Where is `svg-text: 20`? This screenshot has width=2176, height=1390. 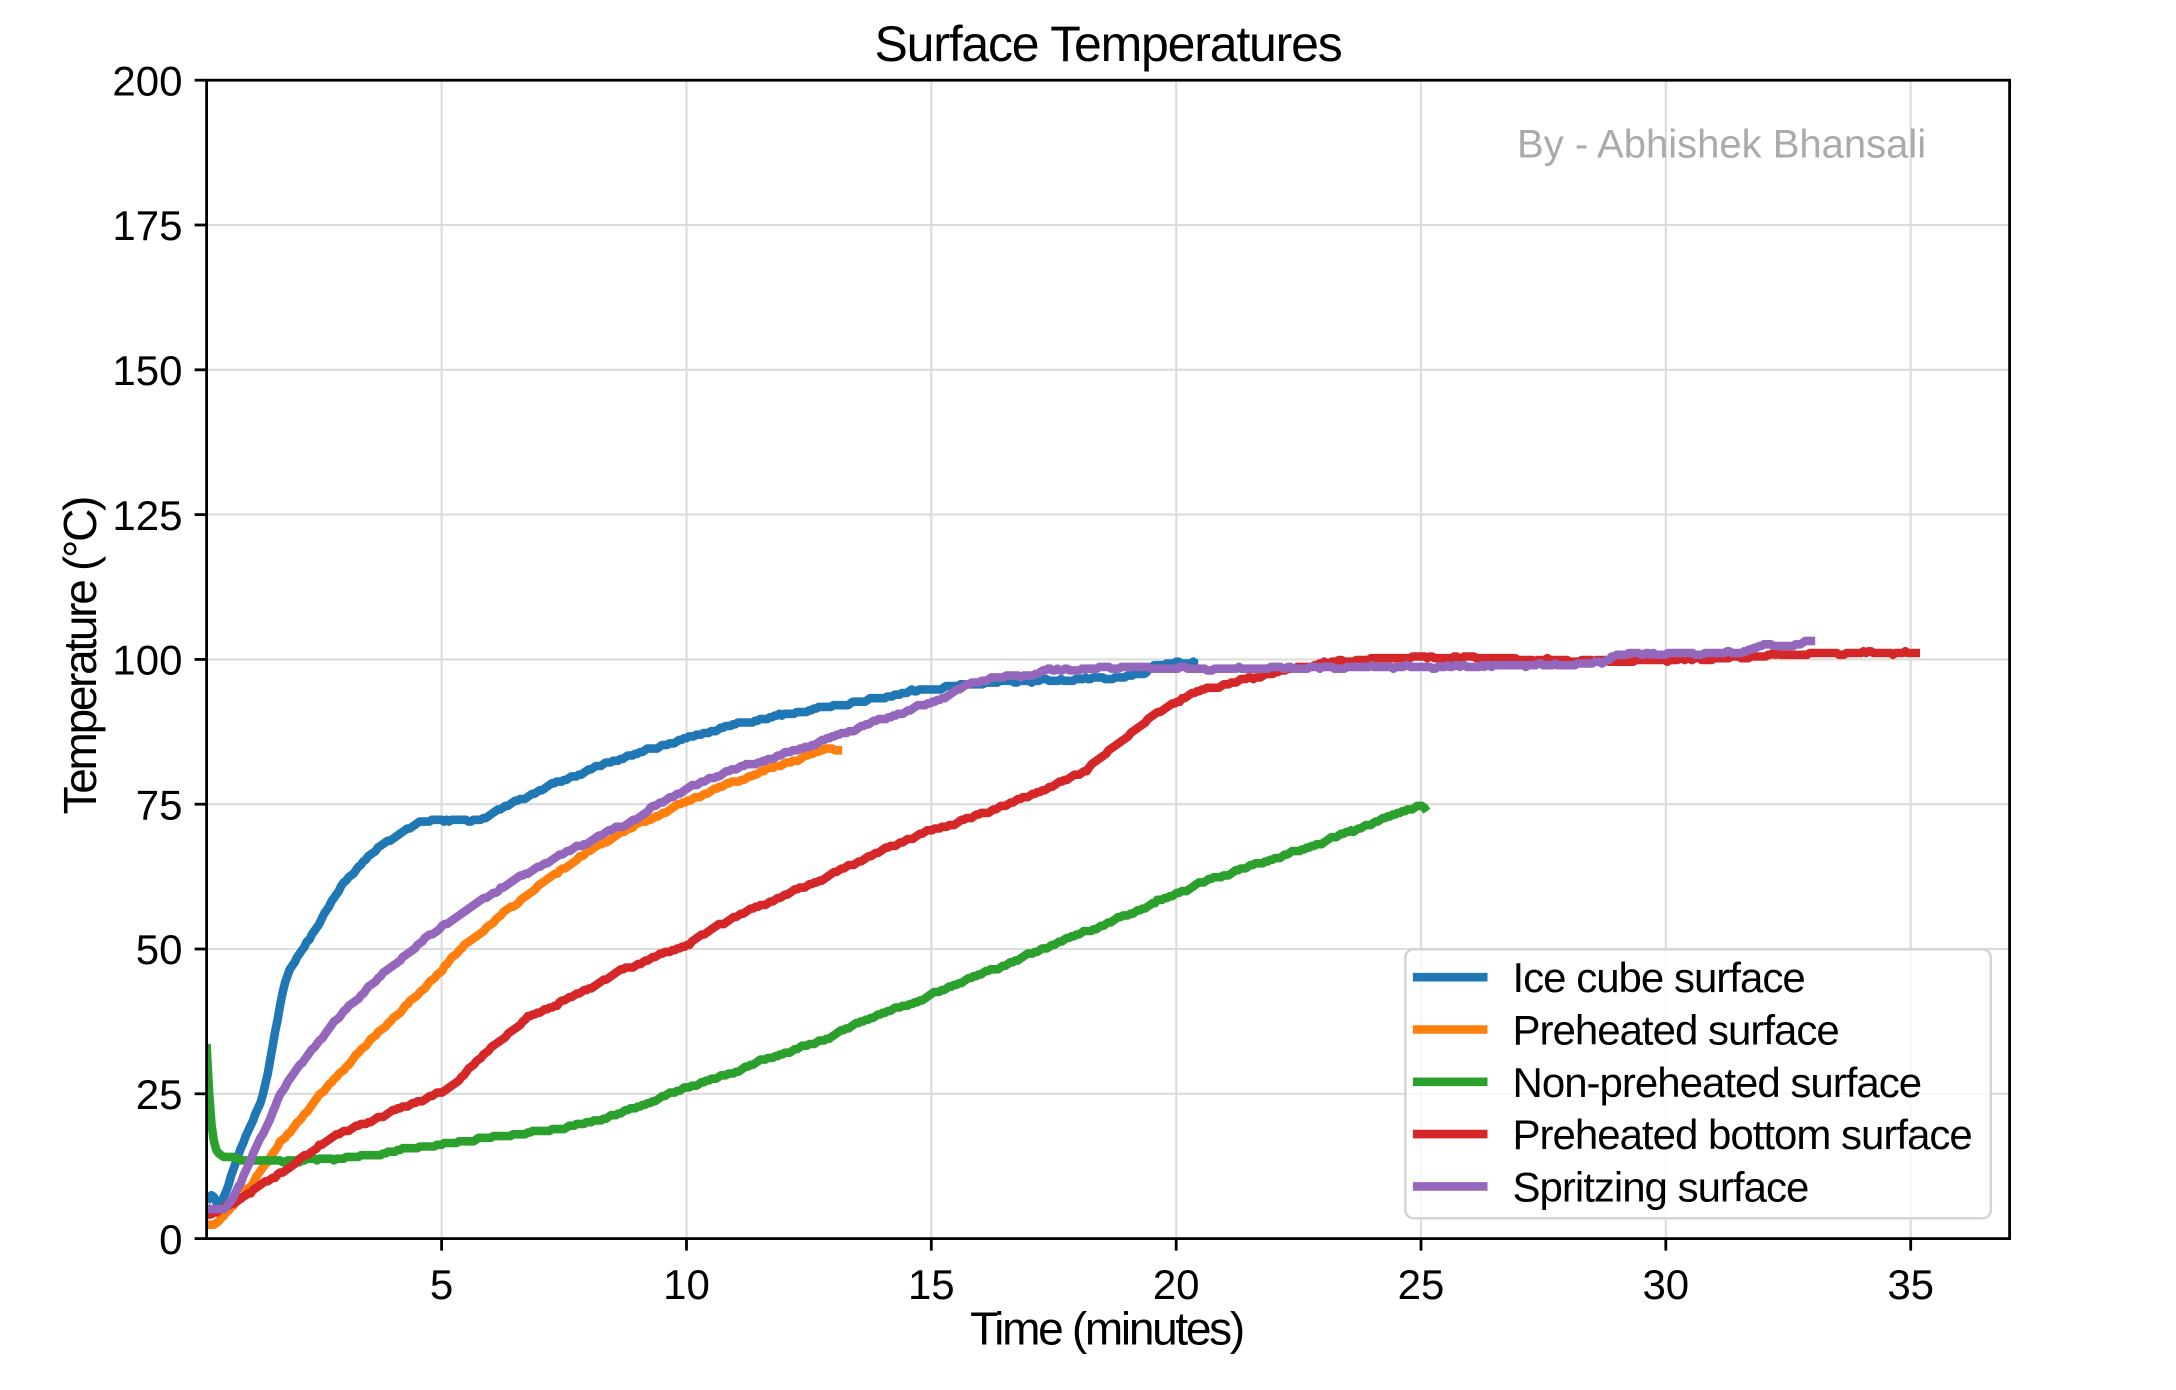 svg-text: 20 is located at coordinates (1176, 1284).